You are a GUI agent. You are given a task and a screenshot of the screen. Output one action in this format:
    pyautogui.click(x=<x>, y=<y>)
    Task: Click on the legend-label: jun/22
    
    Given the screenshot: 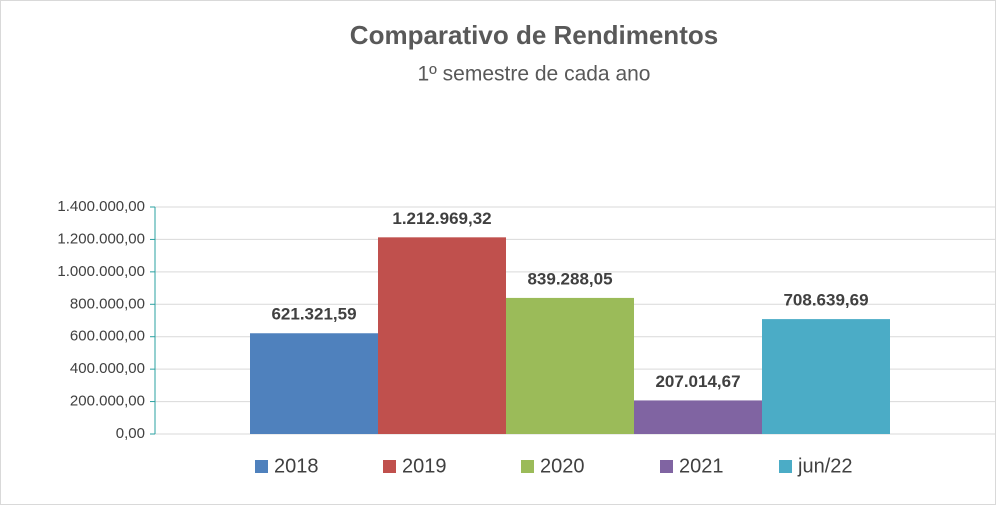 What is the action you would take?
    pyautogui.click(x=825, y=466)
    